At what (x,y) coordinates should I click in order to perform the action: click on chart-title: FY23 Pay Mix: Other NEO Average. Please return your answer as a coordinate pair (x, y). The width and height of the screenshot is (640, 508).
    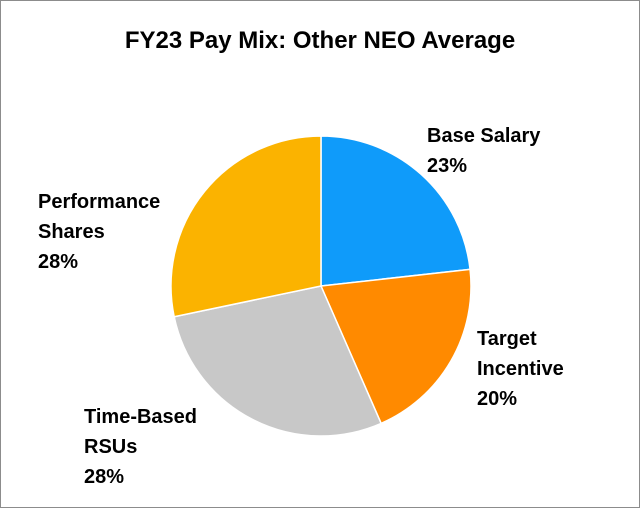
    Looking at the image, I should click on (320, 40).